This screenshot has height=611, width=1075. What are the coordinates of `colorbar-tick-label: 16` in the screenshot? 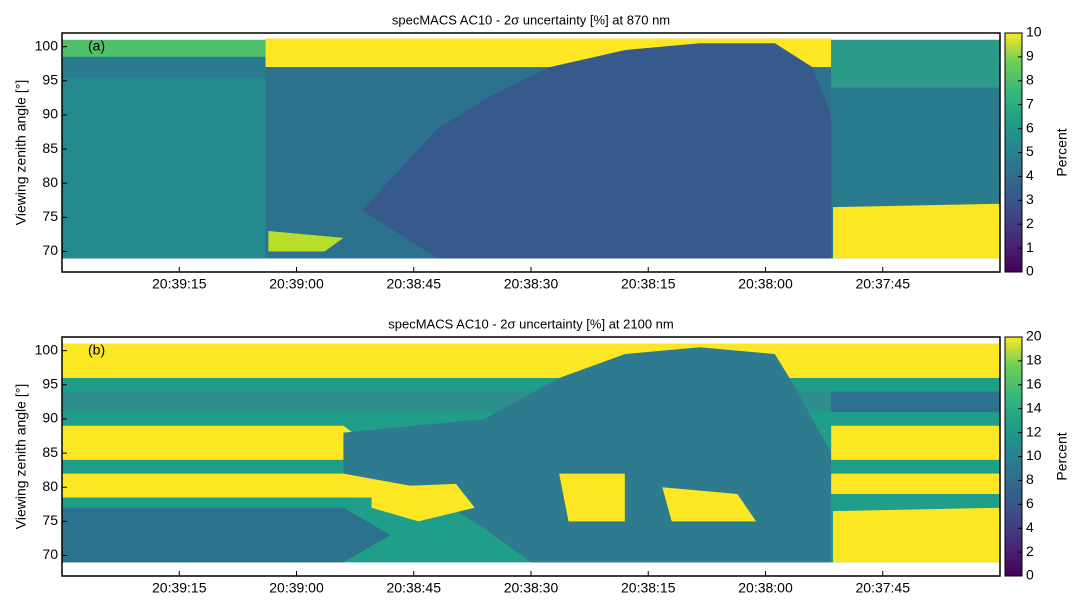 It's located at (1034, 384).